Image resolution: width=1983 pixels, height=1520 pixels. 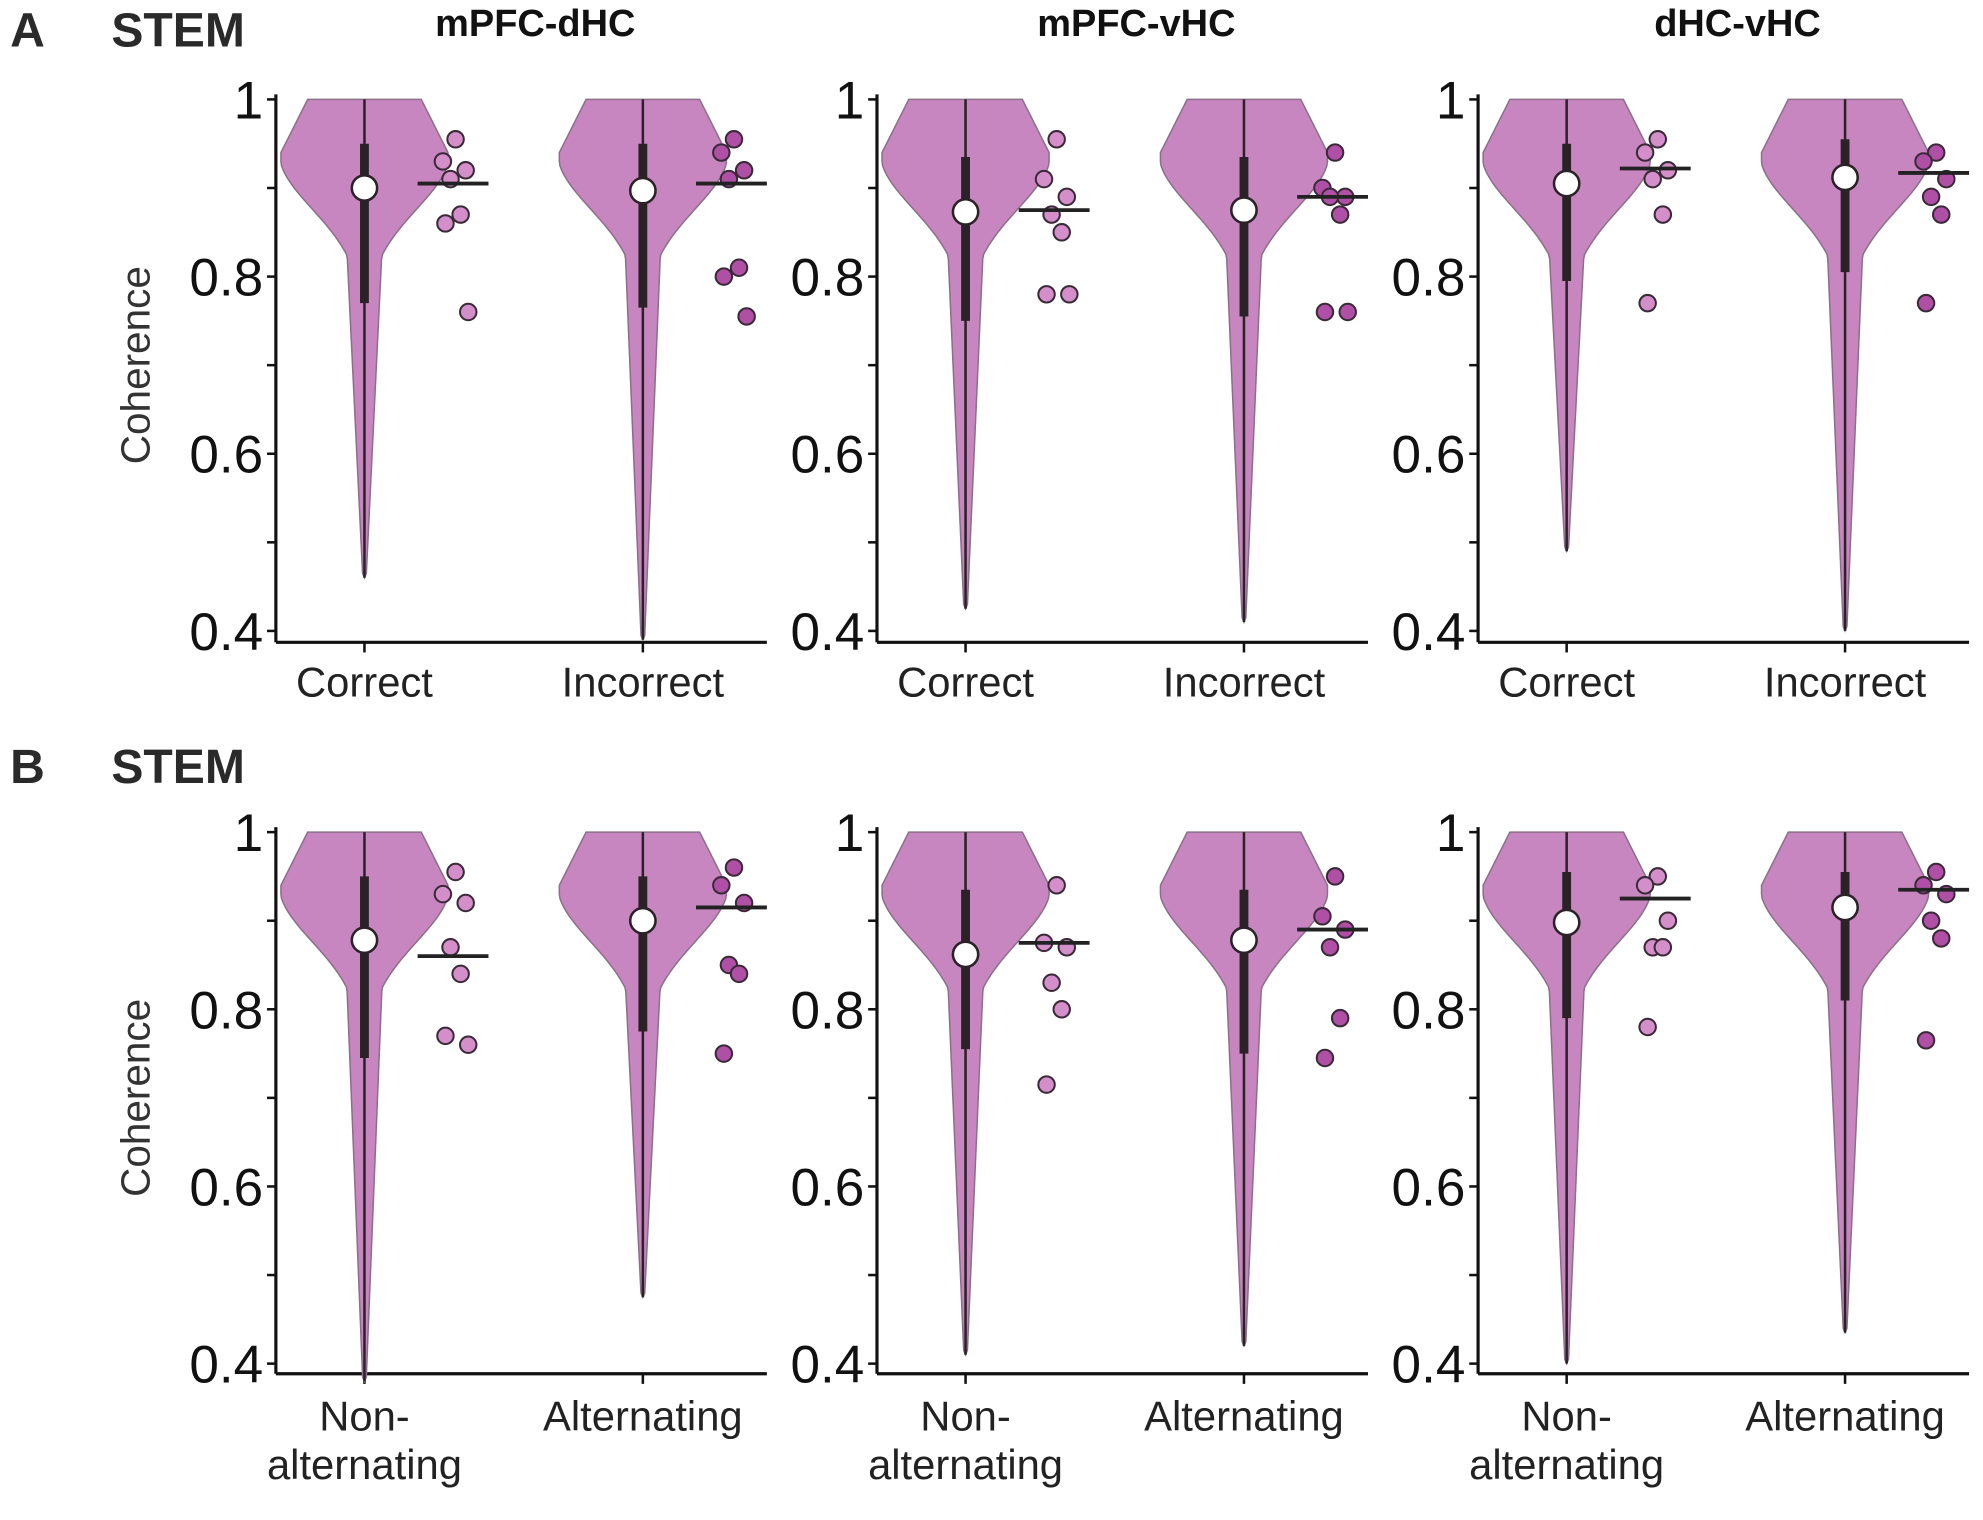 What do you see at coordinates (27, 767) in the screenshot?
I see `panel-letter-b: B` at bounding box center [27, 767].